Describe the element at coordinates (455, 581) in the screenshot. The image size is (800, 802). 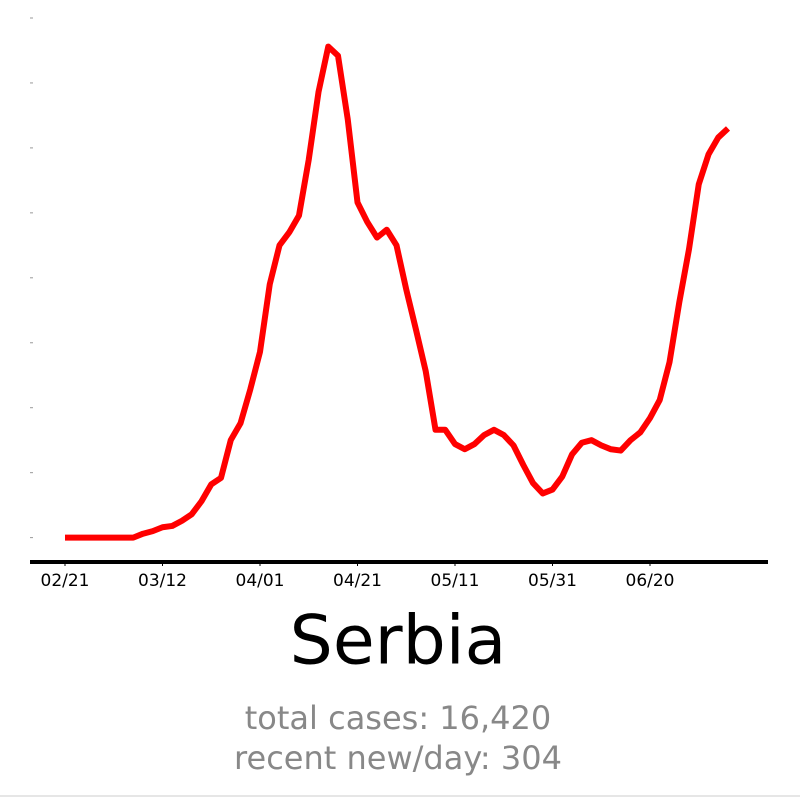
I see `x-tick-label: 05/11` at that location.